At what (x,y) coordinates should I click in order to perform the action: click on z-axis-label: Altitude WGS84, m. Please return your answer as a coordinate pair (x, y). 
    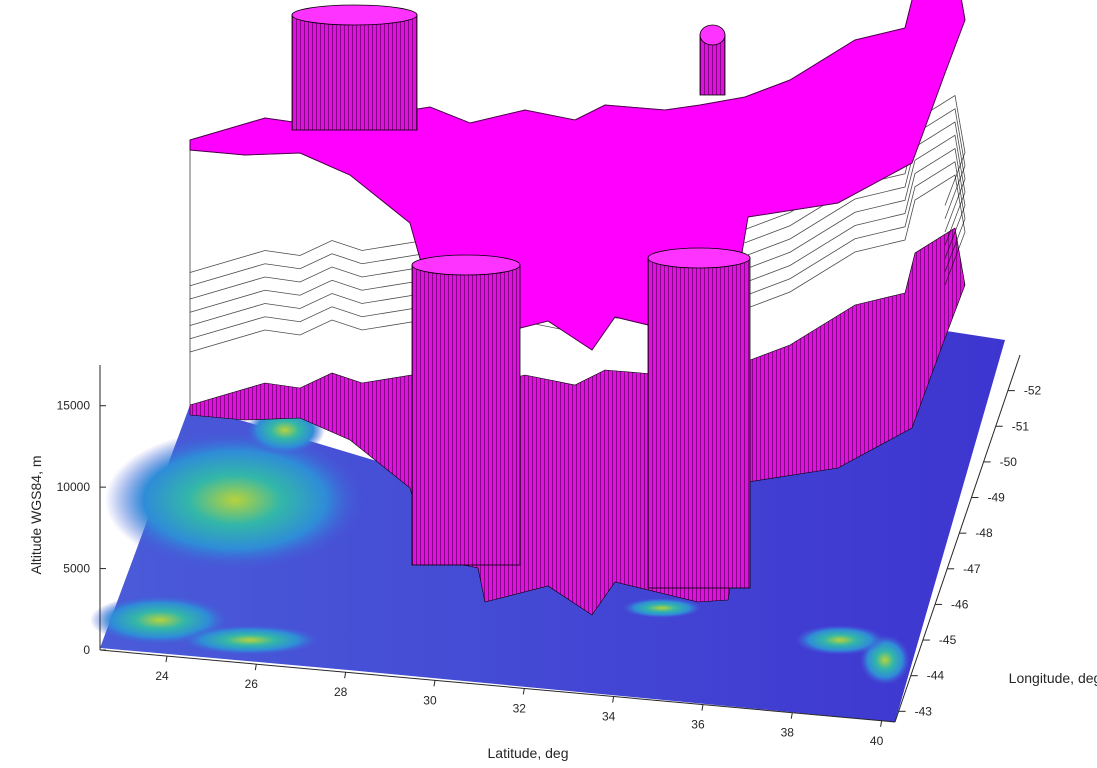
    Looking at the image, I should click on (36, 514).